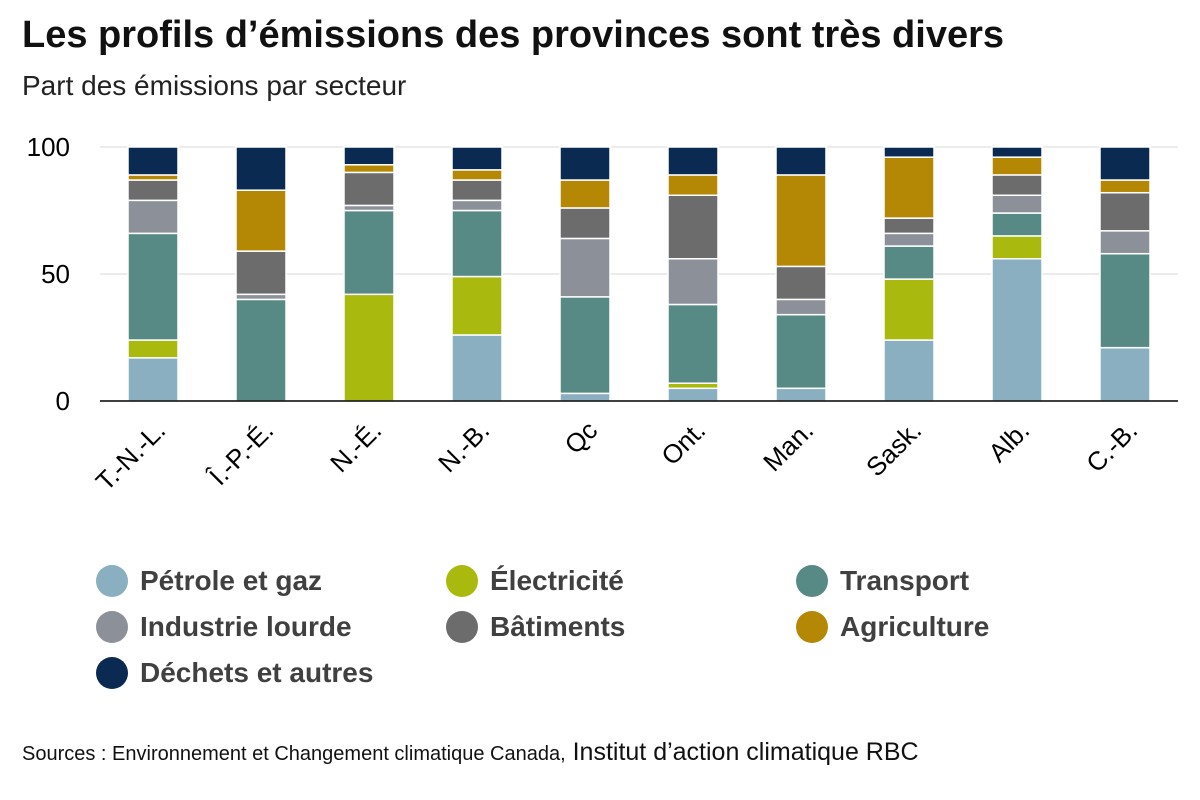 The width and height of the screenshot is (1200, 800). I want to click on legend-item: Électricité, so click(535, 581).